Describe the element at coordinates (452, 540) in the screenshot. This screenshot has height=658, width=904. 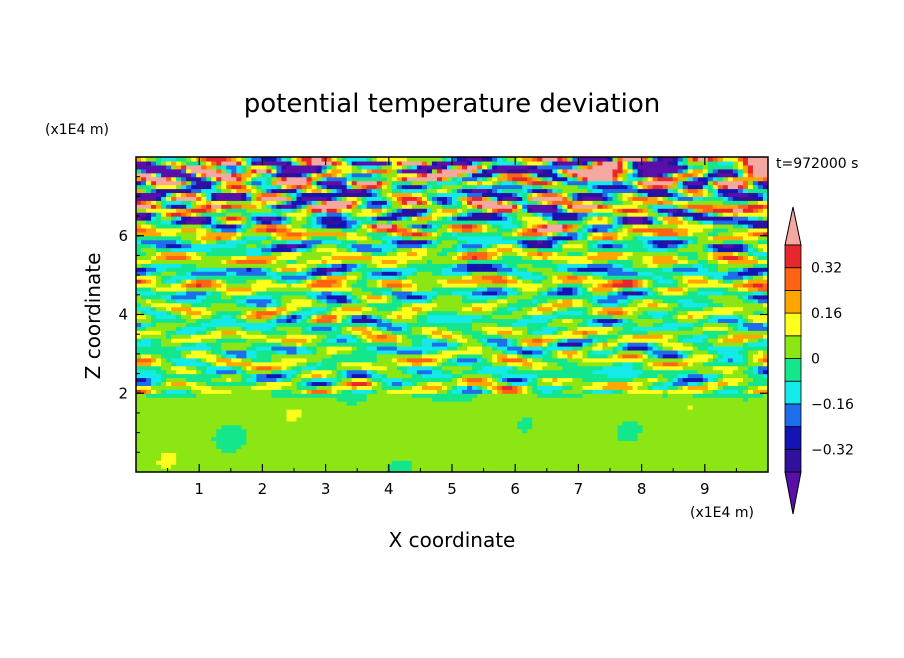
I see `x-axis-label: X coordinate` at that location.